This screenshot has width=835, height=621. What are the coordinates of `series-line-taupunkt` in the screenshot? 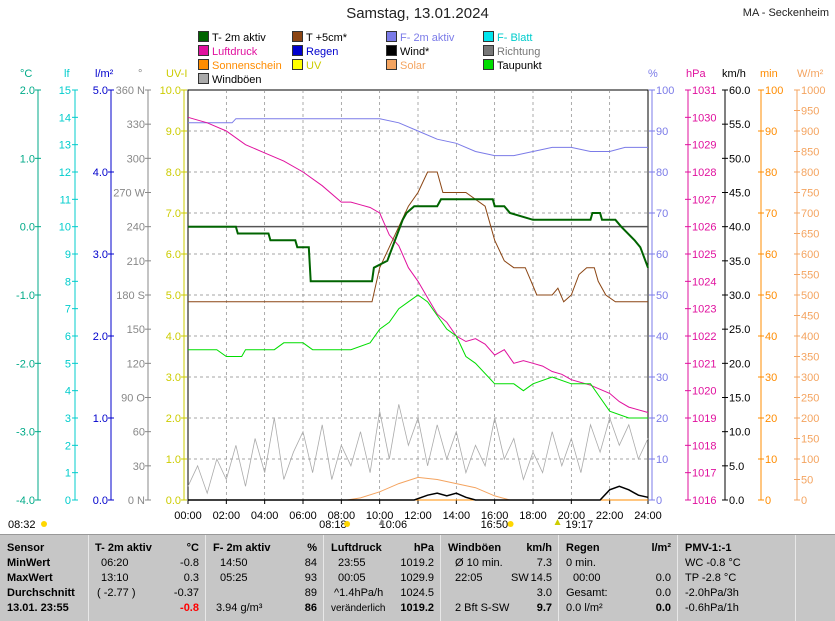 It's located at (418, 356).